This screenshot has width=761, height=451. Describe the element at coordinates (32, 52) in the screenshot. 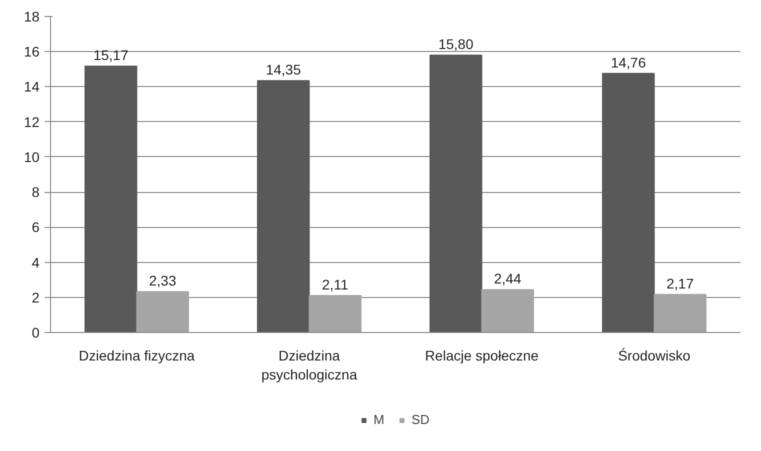

I see `y-tick-label: 16` at that location.